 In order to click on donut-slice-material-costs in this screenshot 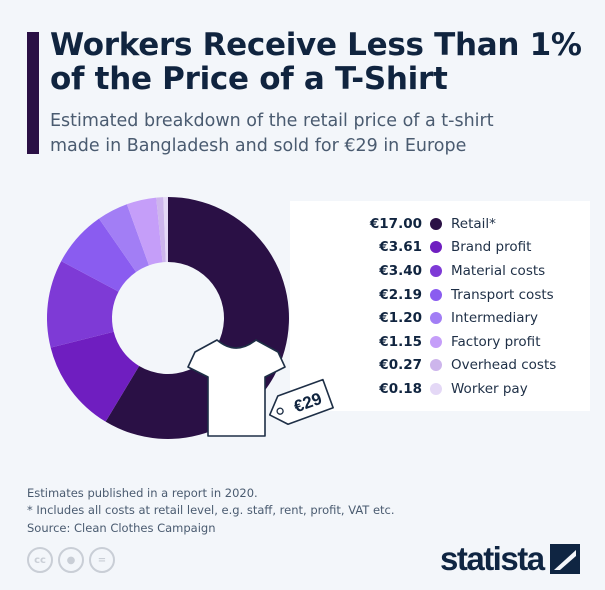, I will do `click(83, 304)`.